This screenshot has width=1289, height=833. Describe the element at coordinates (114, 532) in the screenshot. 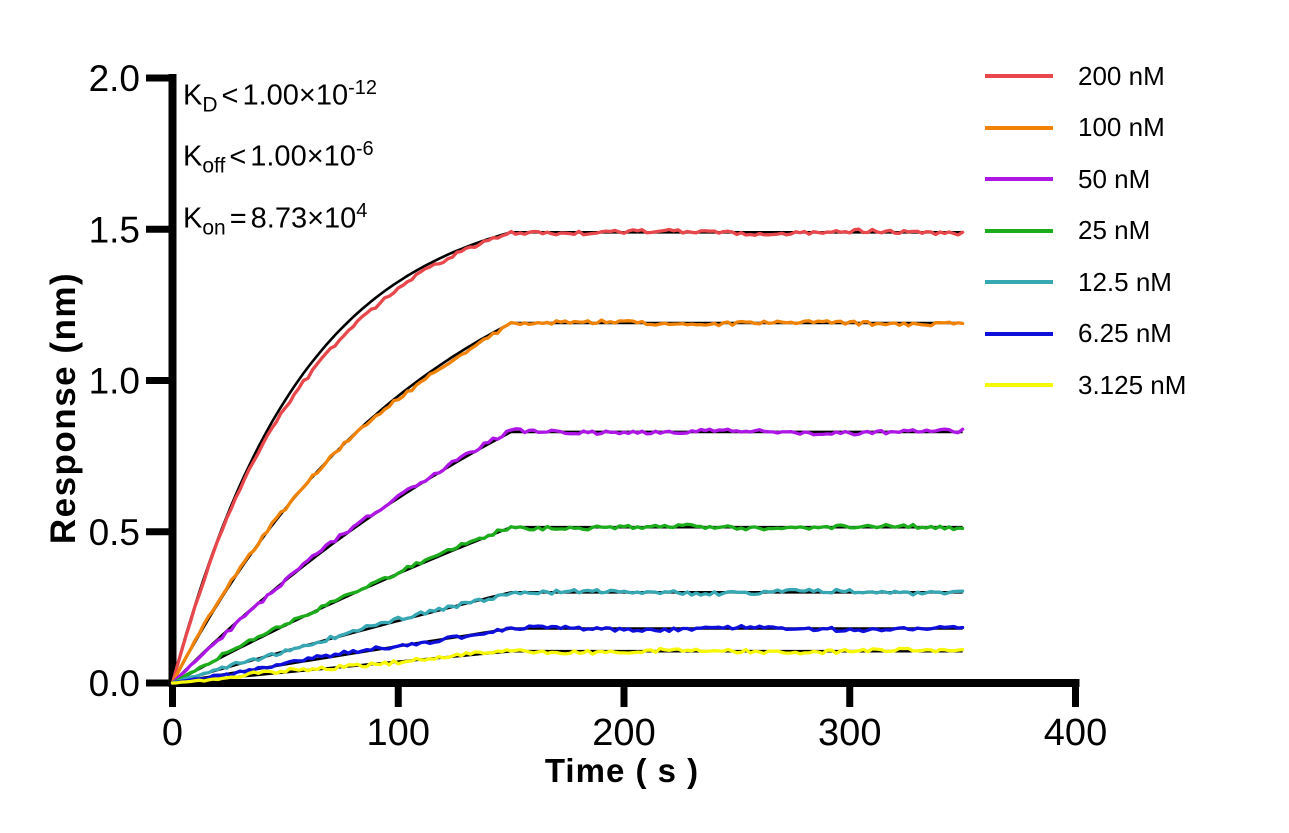

I see `y-tick-label: 0.5` at that location.